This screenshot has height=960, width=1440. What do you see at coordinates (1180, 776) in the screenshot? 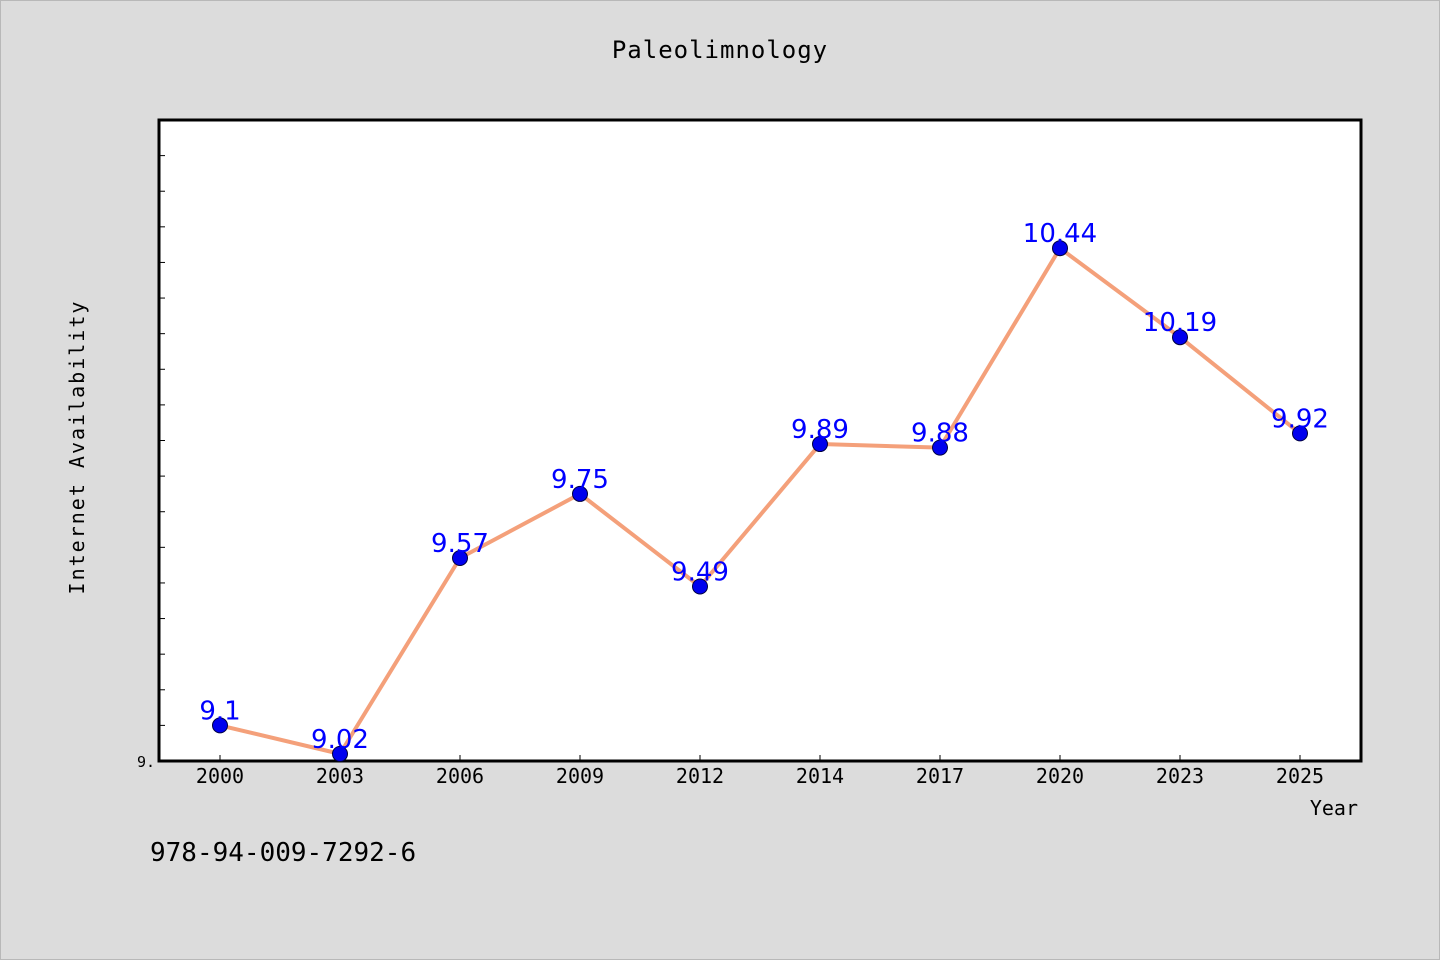
I see `x-tick-label: 2023` at bounding box center [1180, 776].